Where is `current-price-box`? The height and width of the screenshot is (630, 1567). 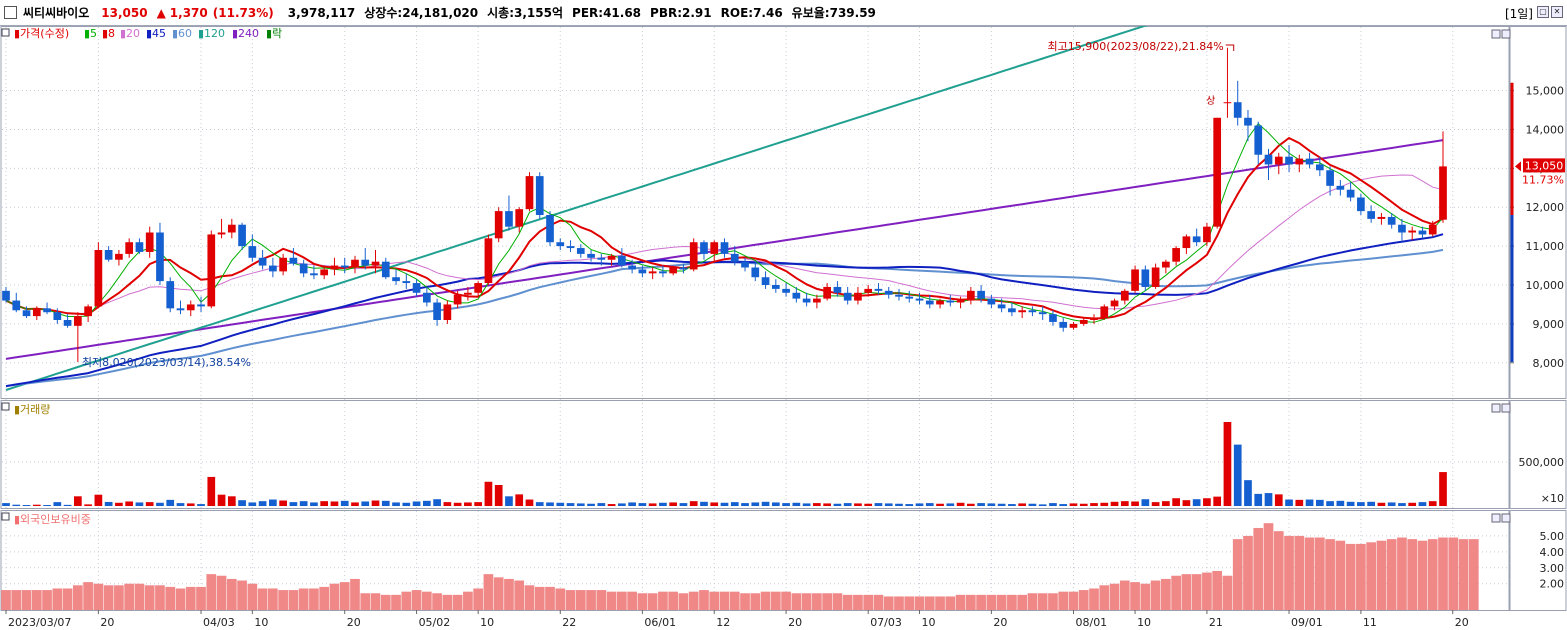 current-price-box is located at coordinates (1544, 165).